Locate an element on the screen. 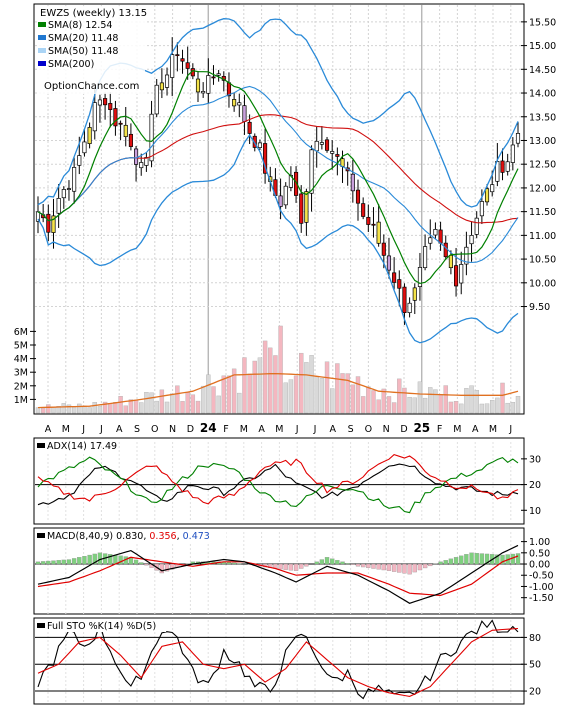 This screenshot has width=566, height=706. sub-tick-label: 80 is located at coordinates (535, 638).